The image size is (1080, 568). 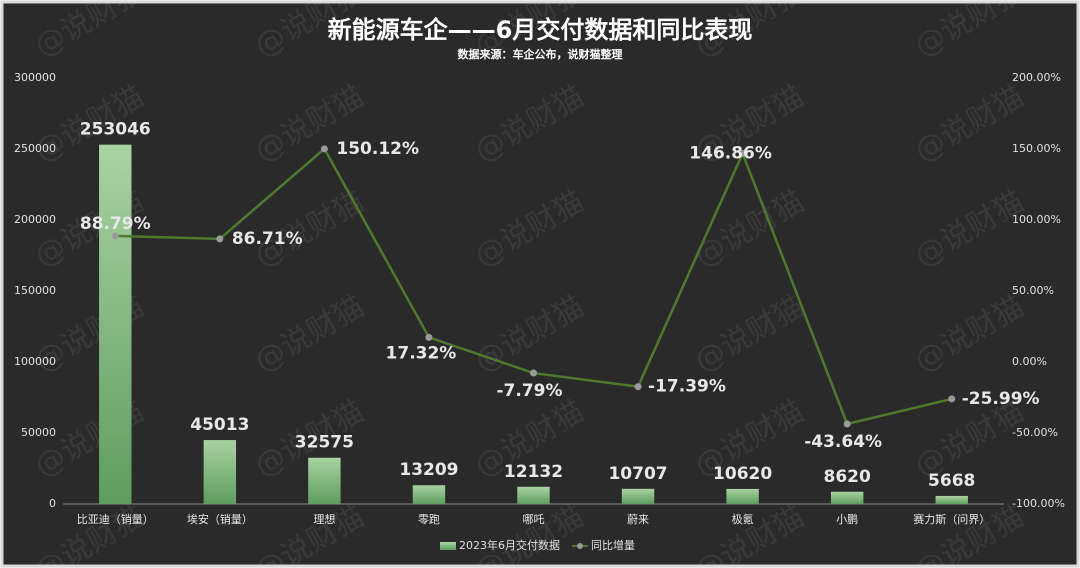 What do you see at coordinates (219, 425) in the screenshot?
I see `bar-value-label: 45013` at bounding box center [219, 425].